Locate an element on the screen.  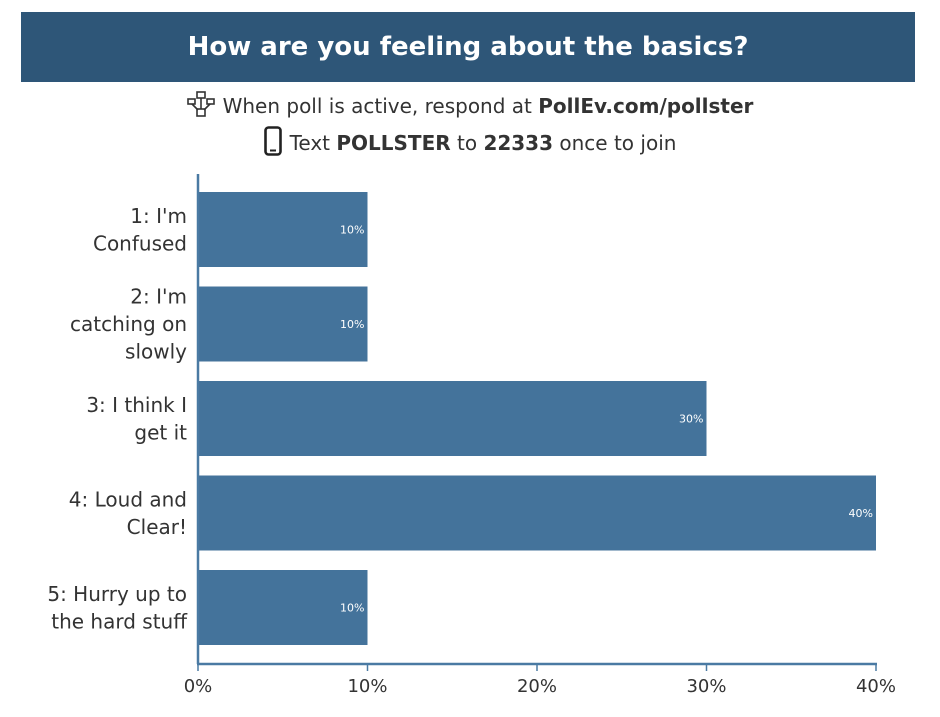
title-bar: How are you feeling about the basics? is located at coordinates (468, 47).